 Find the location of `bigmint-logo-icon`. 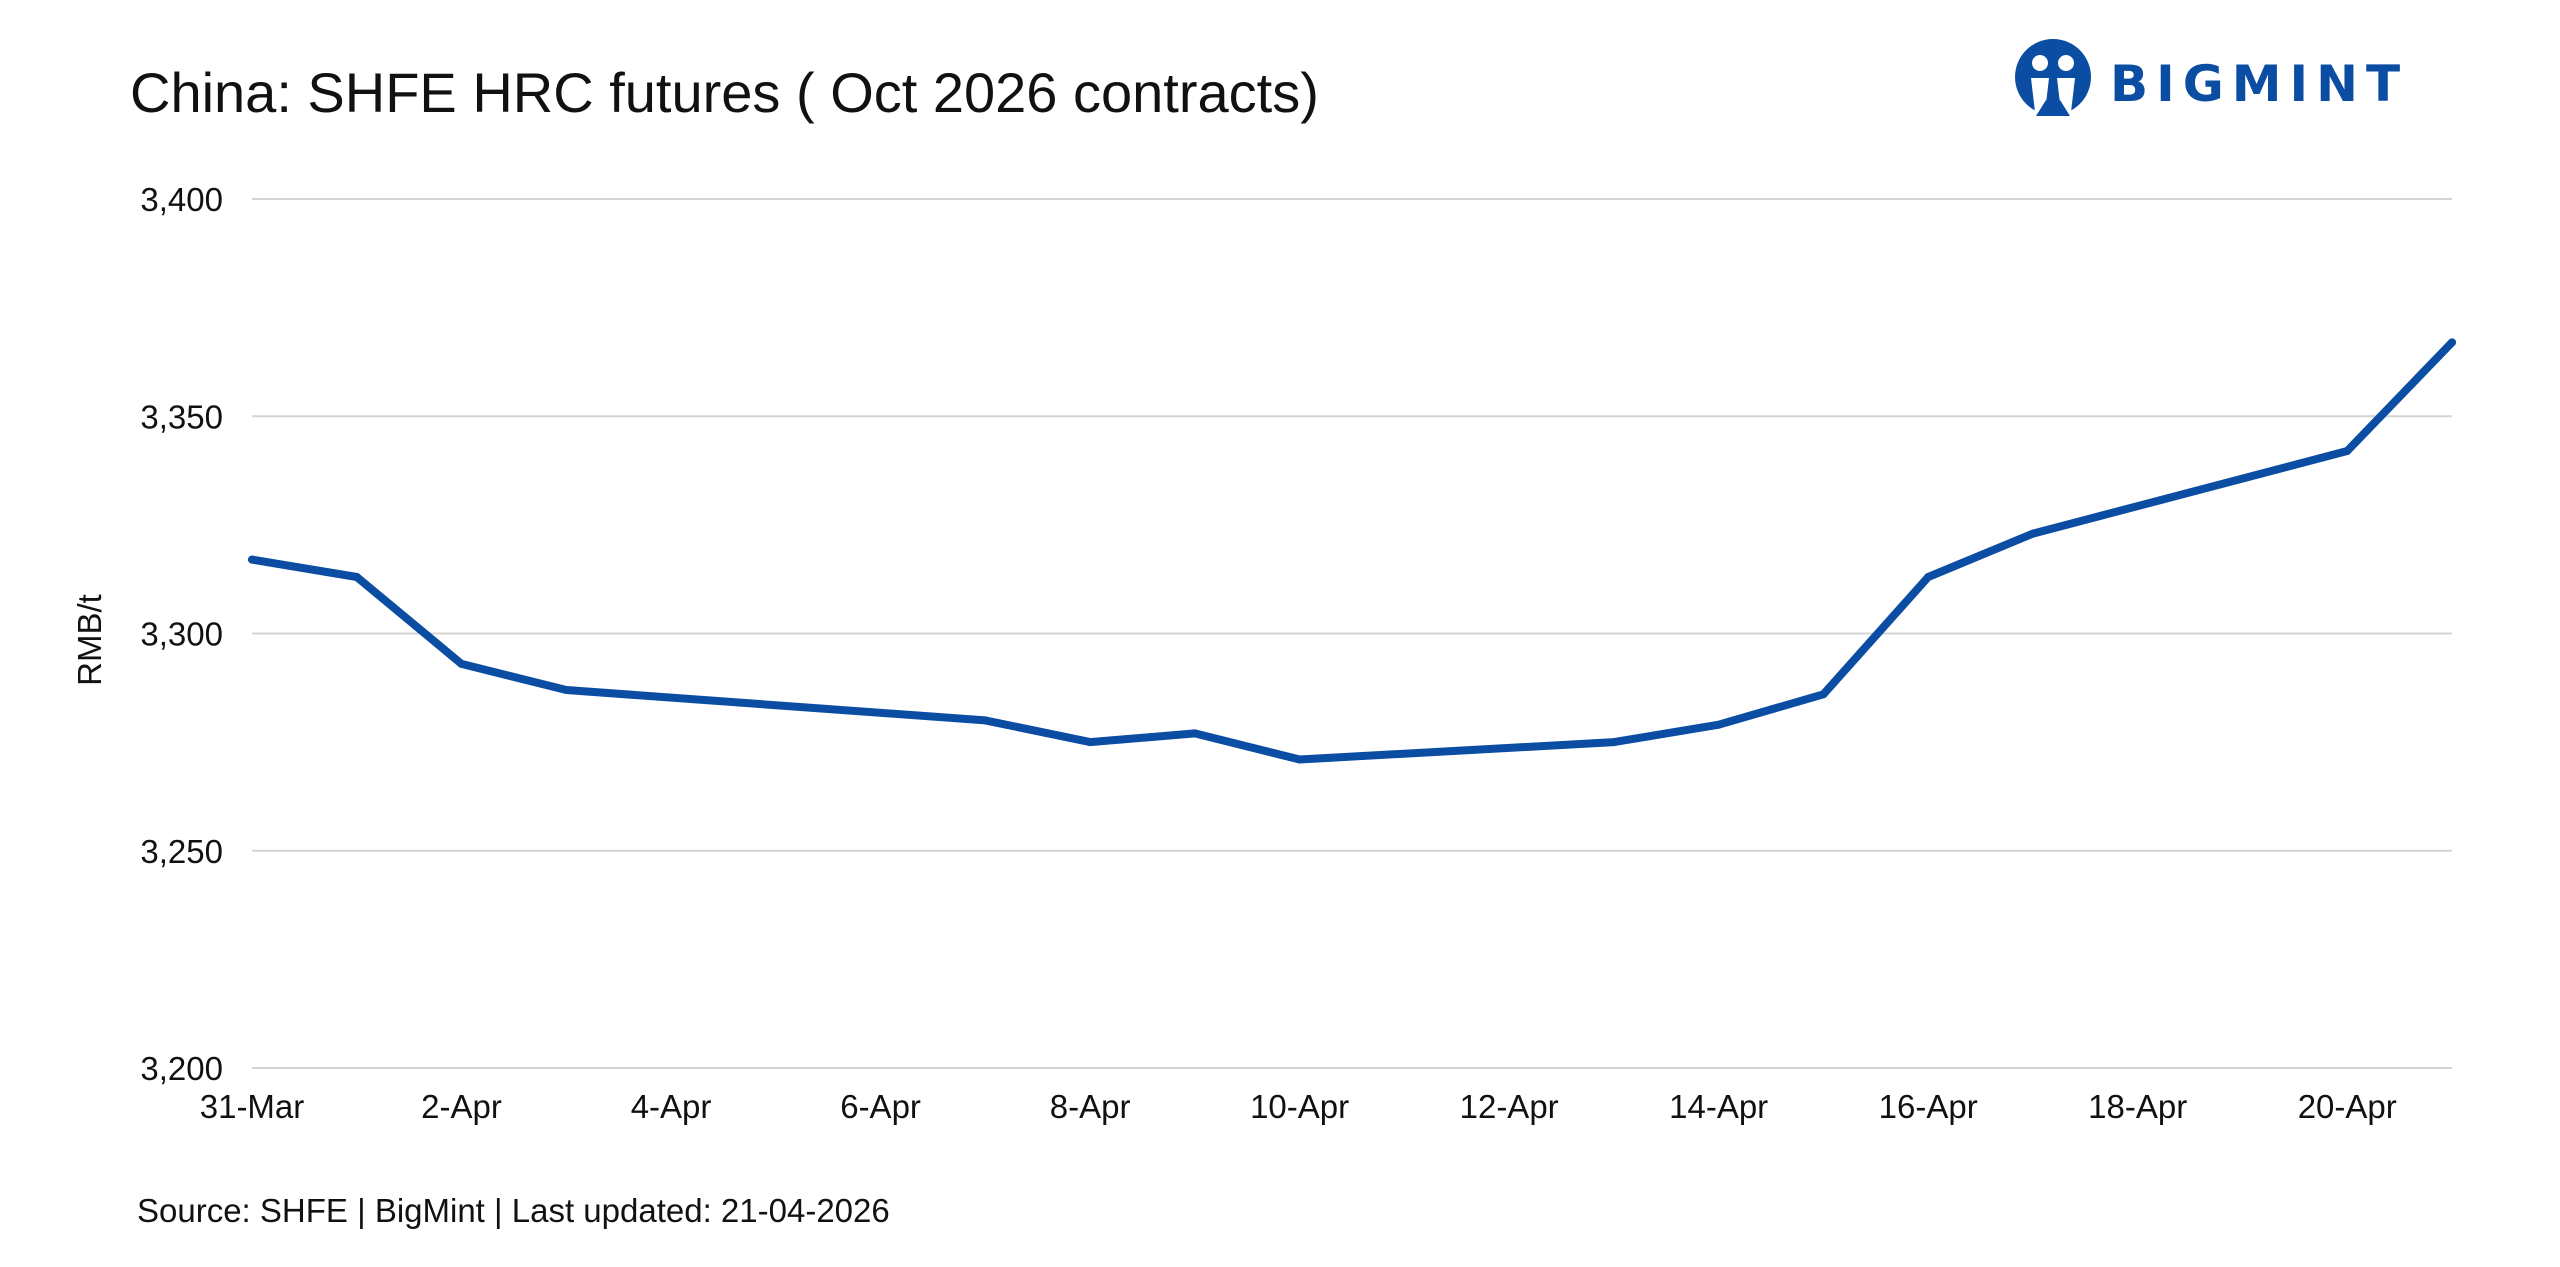

bigmint-logo-icon is located at coordinates (2053, 77).